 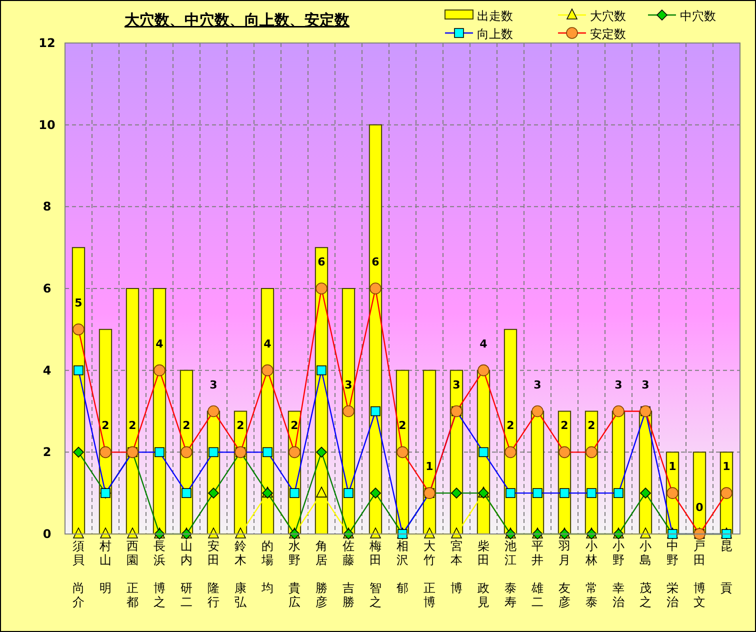 I want to click on x-tick-label: 的場均, so click(x=267, y=567).